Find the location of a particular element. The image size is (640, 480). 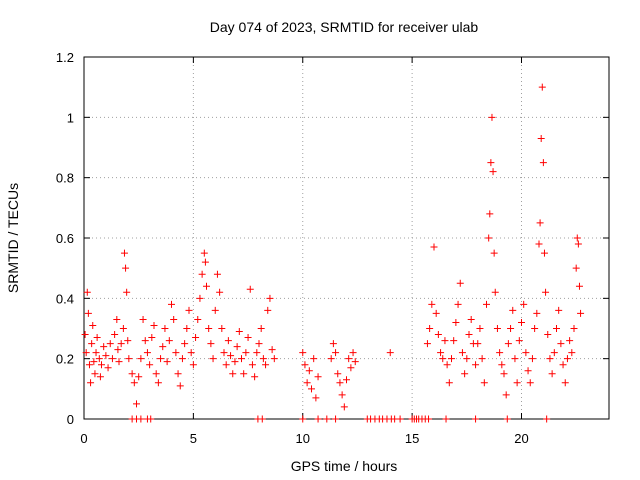

x-tick-label: 10 is located at coordinates (303, 438).